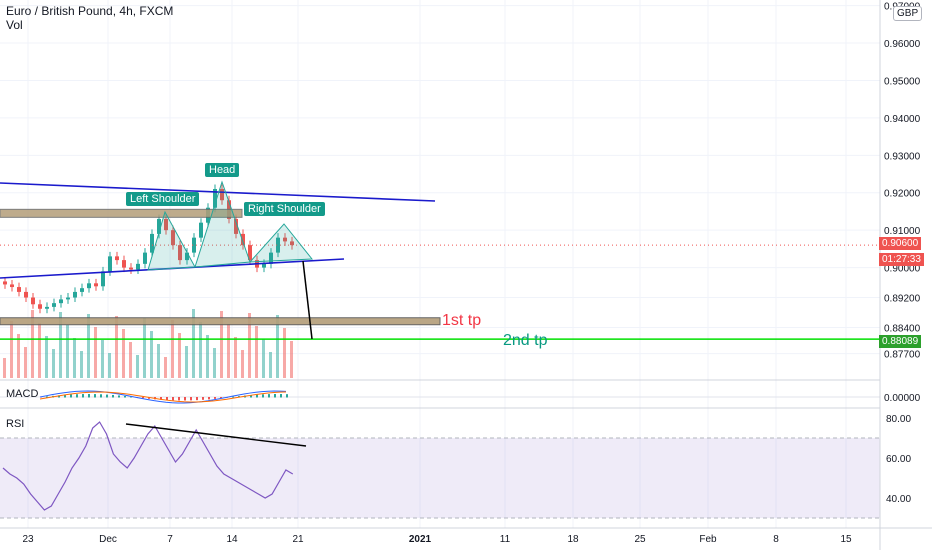 The height and width of the screenshot is (550, 932). Describe the element at coordinates (902, 398) in the screenshot. I see `macd-tick-label: 0.00000` at that location.